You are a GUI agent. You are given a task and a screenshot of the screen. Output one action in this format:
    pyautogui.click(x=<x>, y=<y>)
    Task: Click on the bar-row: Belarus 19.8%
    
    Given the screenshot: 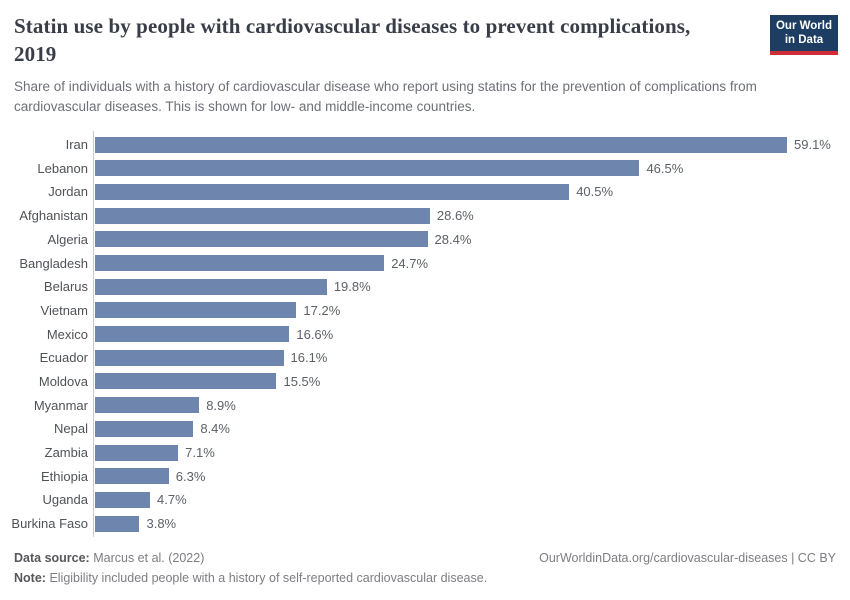 What is the action you would take?
    pyautogui.click(x=425, y=287)
    